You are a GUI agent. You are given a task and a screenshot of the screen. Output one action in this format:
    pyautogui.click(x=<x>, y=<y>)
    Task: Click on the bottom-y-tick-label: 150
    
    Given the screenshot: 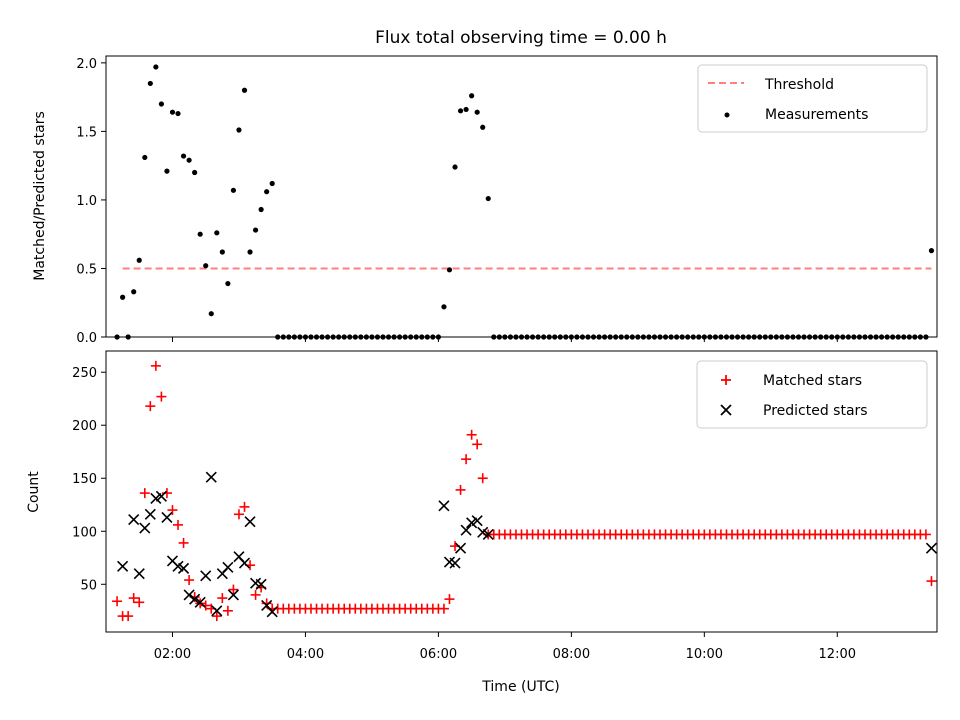 What is the action you would take?
    pyautogui.click(x=84, y=479)
    